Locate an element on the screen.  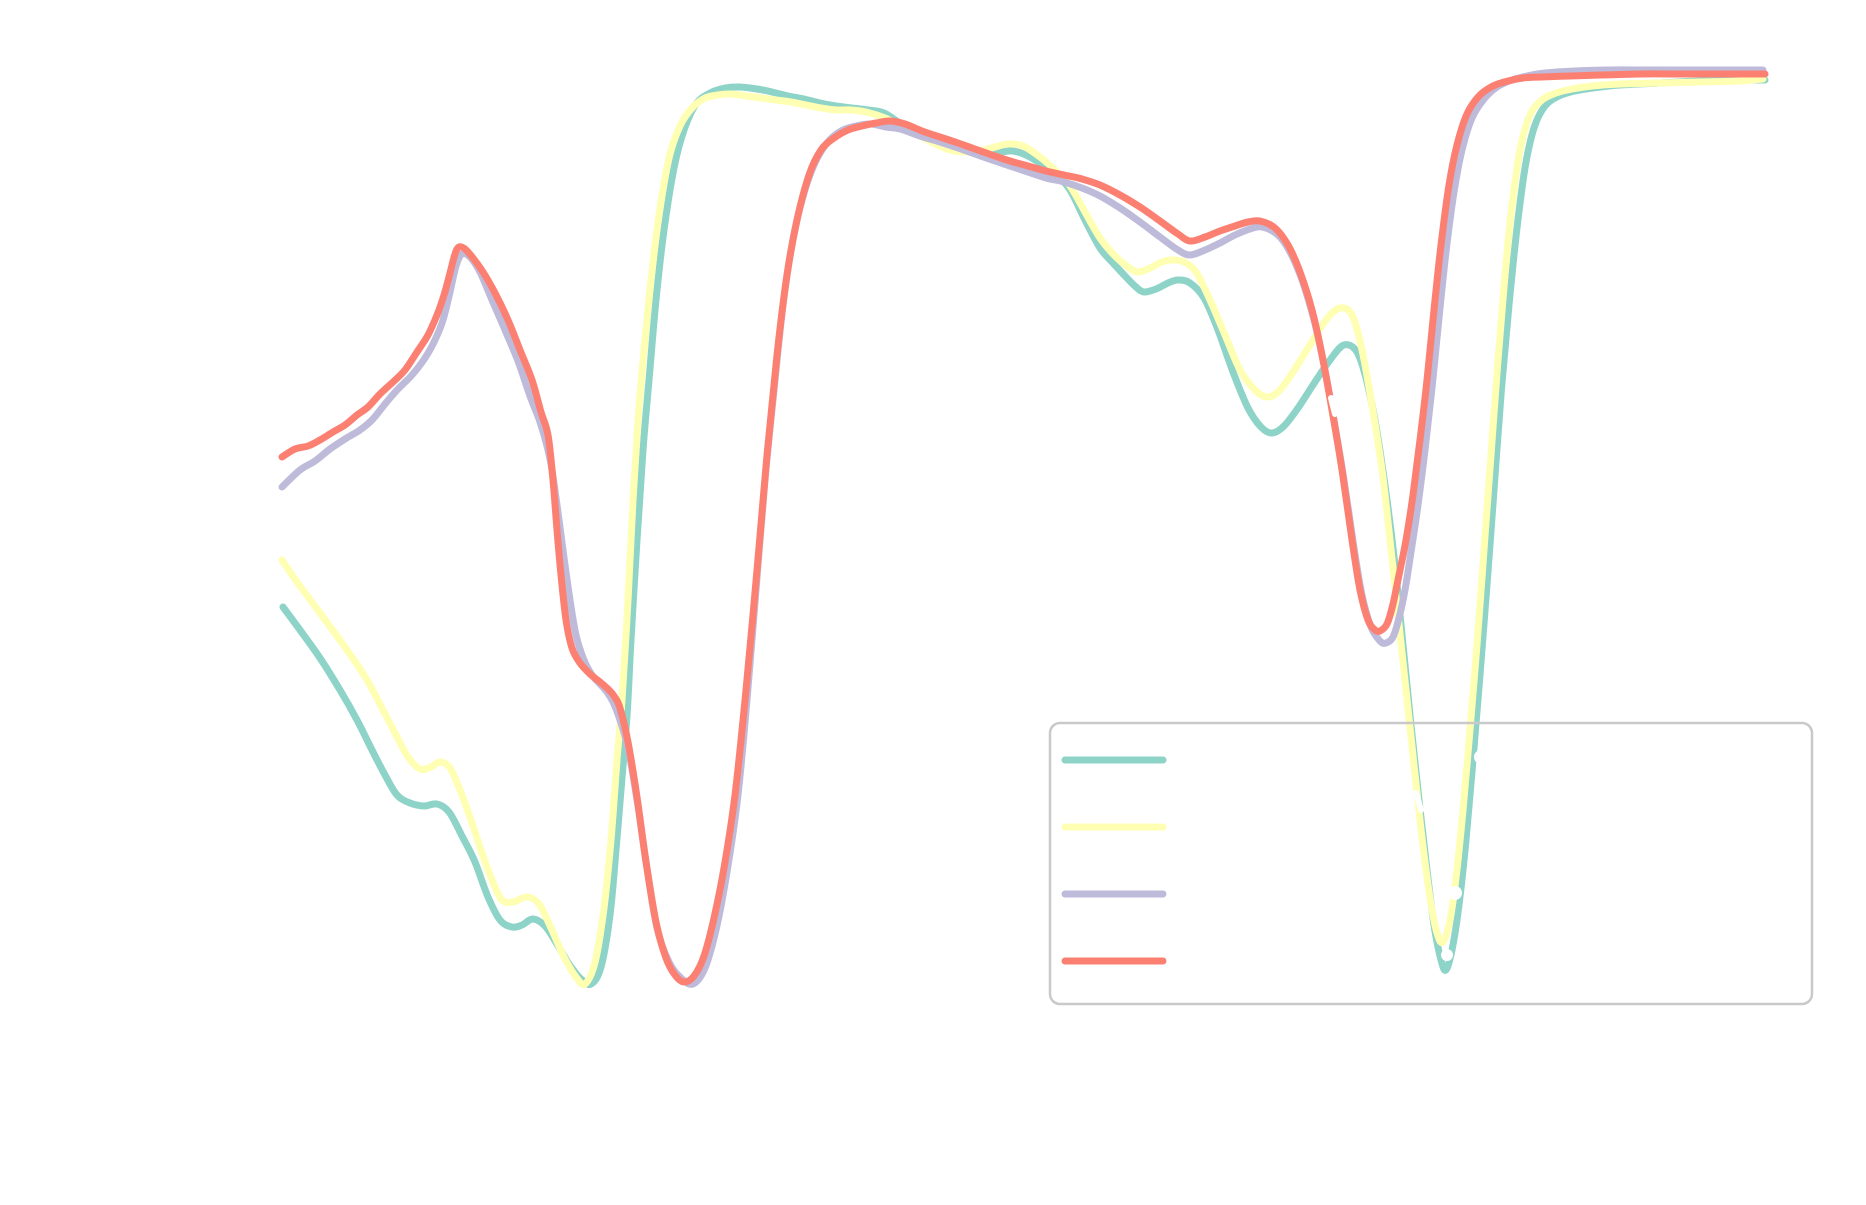
legend-box is located at coordinates (1431, 863).